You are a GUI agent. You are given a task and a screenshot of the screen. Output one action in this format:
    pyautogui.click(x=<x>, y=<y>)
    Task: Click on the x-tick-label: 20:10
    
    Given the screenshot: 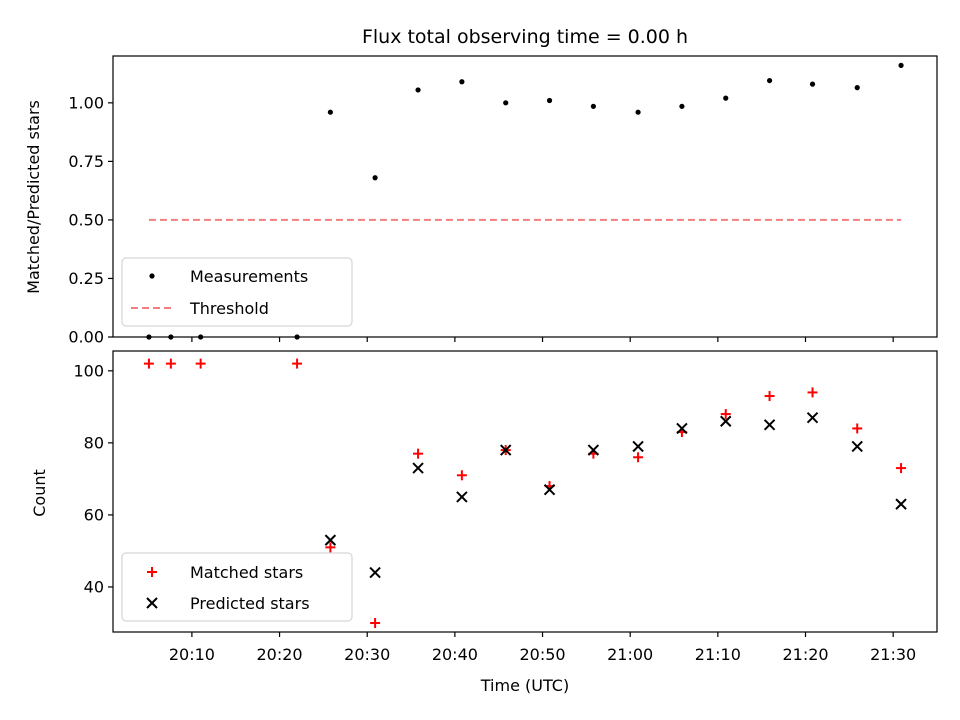 What is the action you would take?
    pyautogui.click(x=192, y=654)
    